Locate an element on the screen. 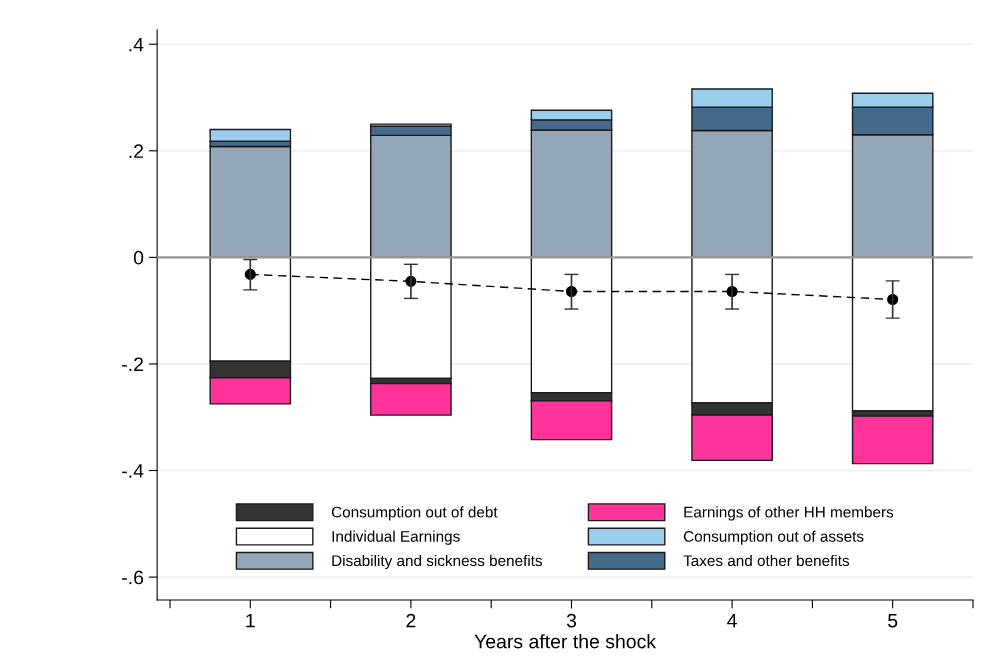 This screenshot has width=1001, height=663. legend-label: Consumption out of assets is located at coordinates (773, 537).